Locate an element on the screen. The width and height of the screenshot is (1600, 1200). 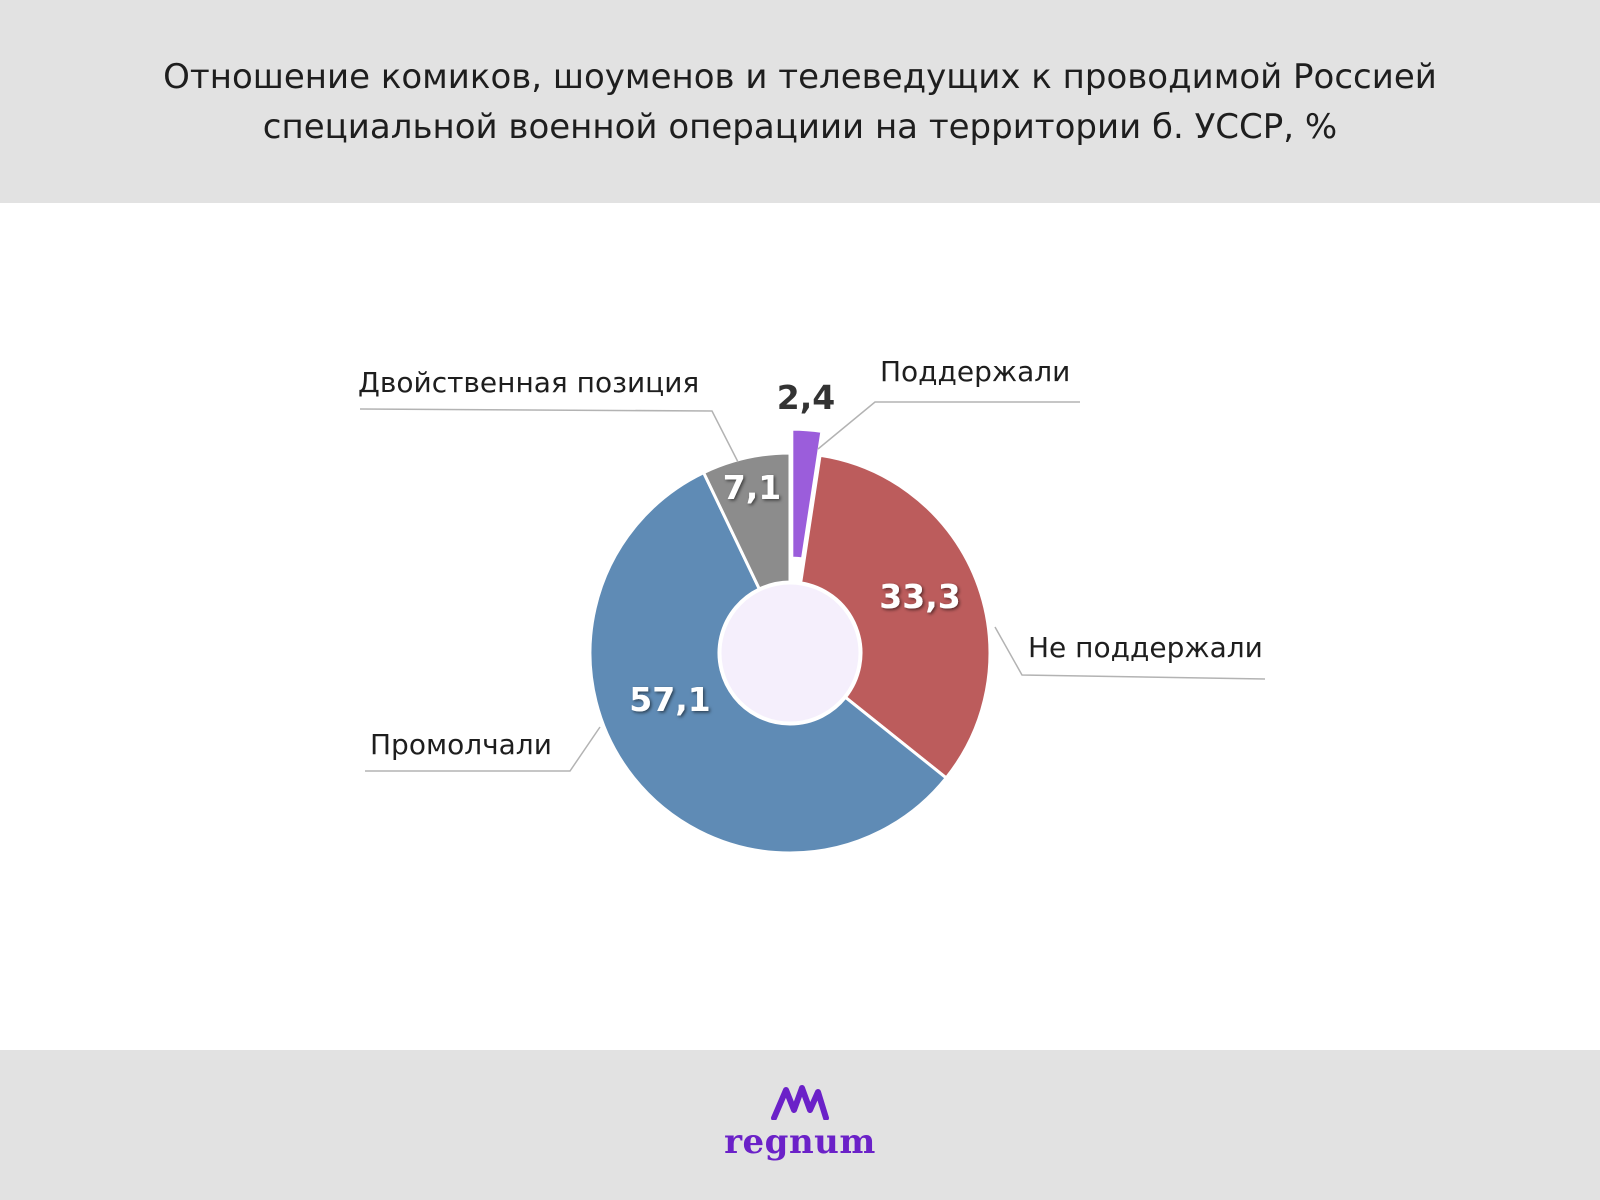
regnum-logo: regnum is located at coordinates (800, 1134).